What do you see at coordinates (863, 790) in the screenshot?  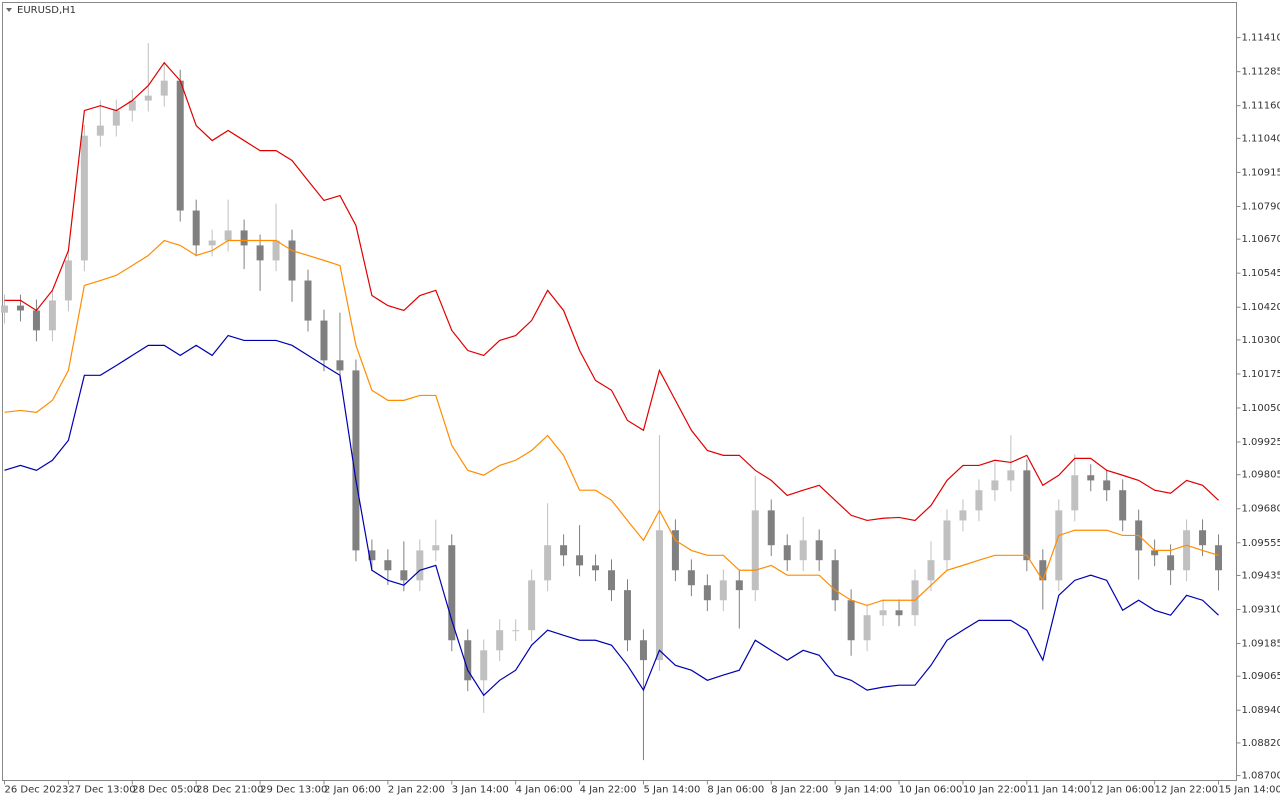 I see `x-tick-label: 9 Jan 14:00` at bounding box center [863, 790].